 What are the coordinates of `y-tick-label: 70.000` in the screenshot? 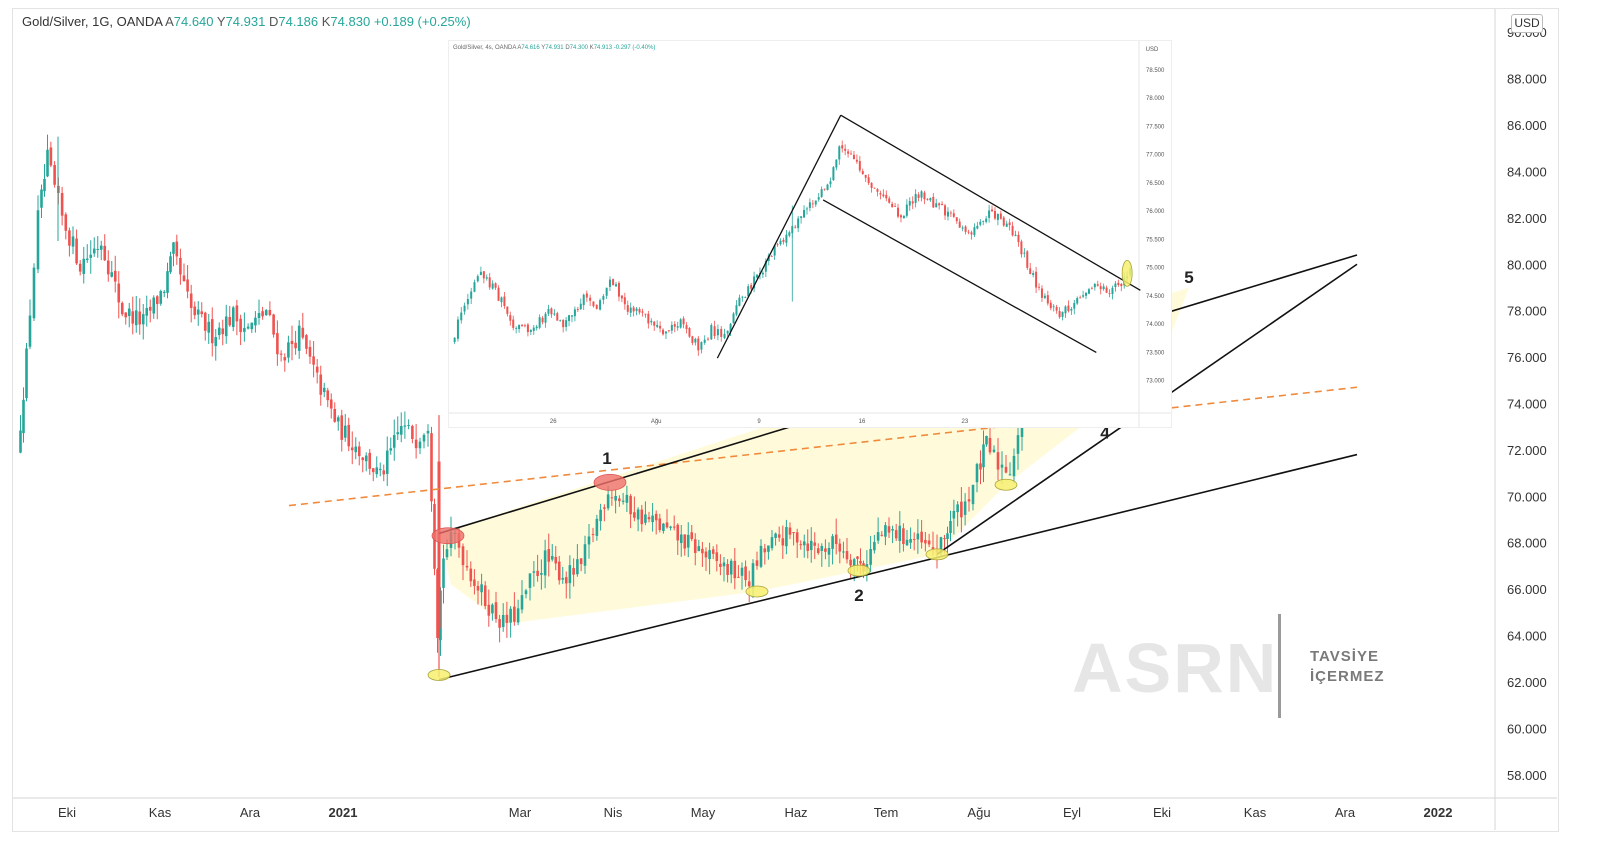 It's located at (1527, 496).